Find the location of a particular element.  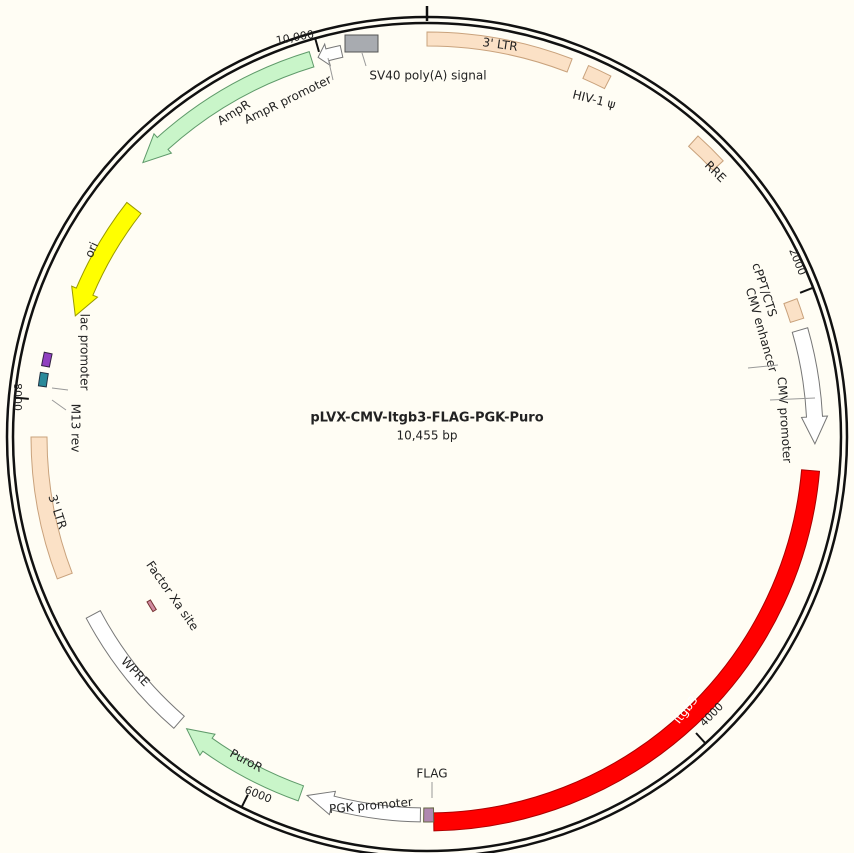

ampr-promoter is located at coordinates (330, 54).